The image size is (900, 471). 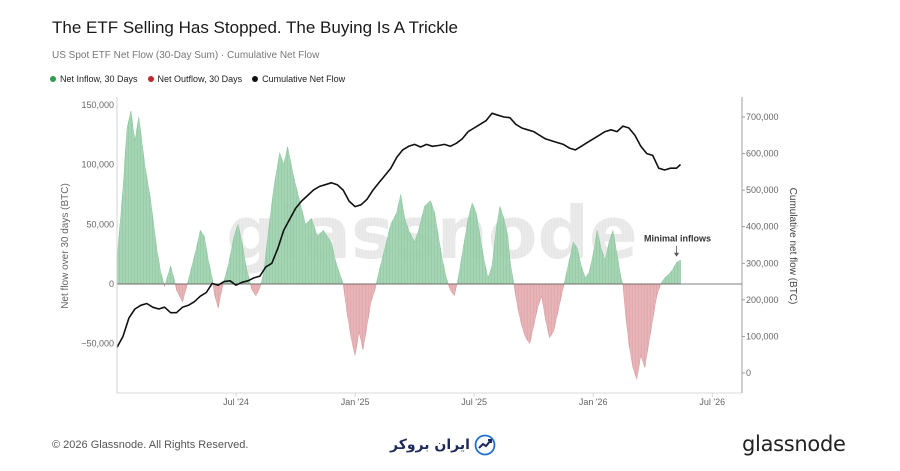 I want to click on y-right-tick-label: 400,000, so click(x=762, y=227).